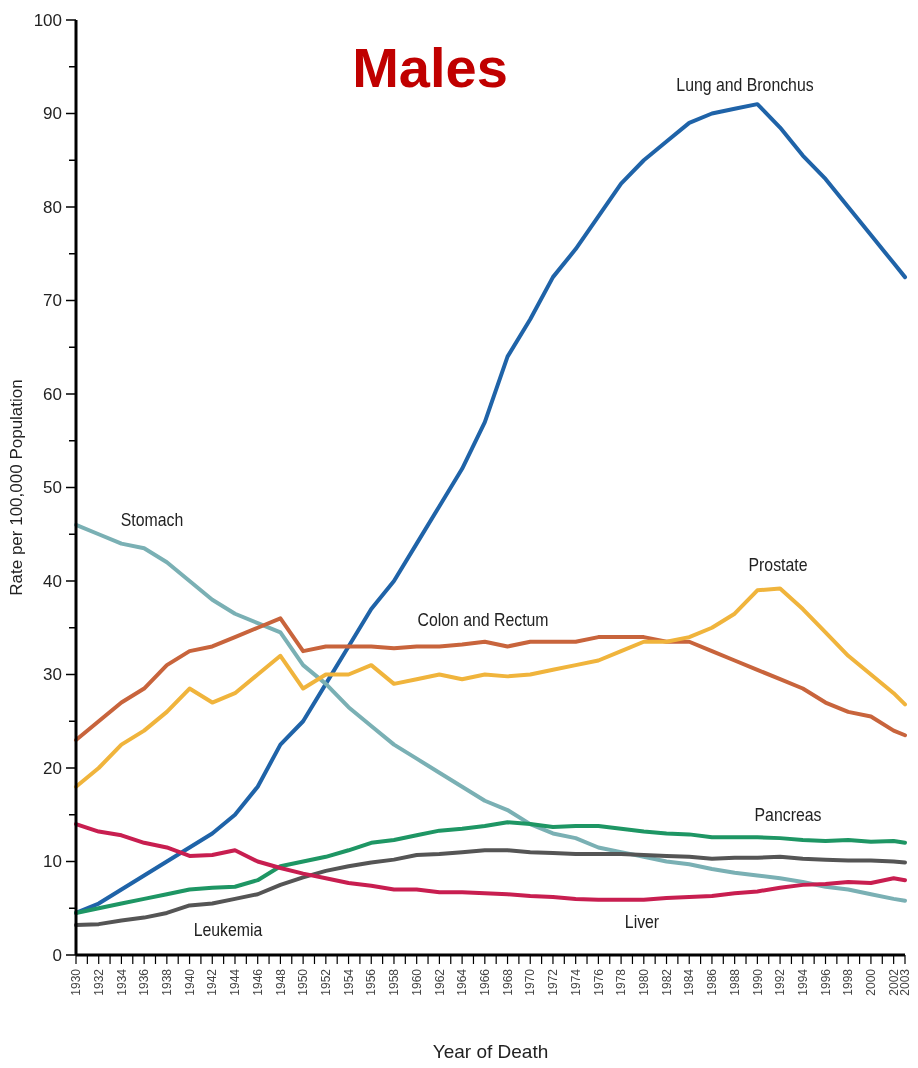 This screenshot has height=1068, width=918. What do you see at coordinates (52, 394) in the screenshot?
I see `y-tick-label: 60` at bounding box center [52, 394].